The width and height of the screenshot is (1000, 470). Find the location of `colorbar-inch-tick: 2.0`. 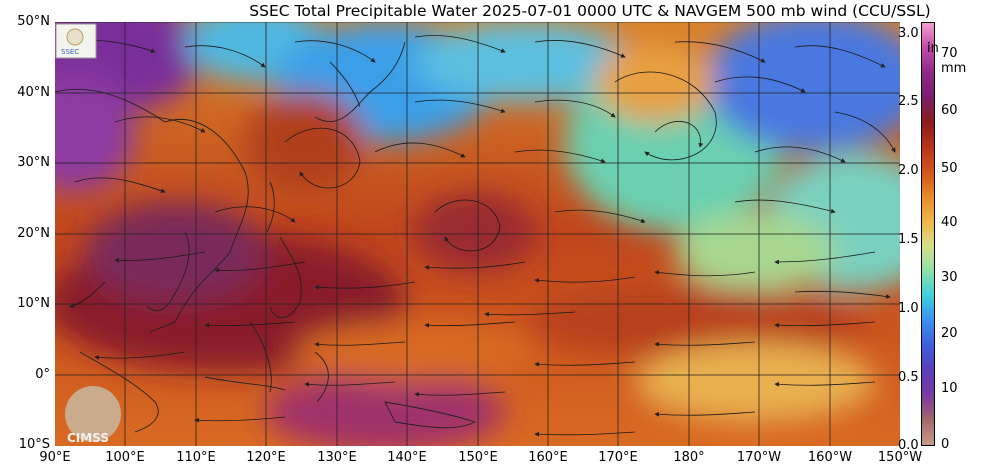

colorbar-inch-tick: 2.0 is located at coordinates (908, 170).